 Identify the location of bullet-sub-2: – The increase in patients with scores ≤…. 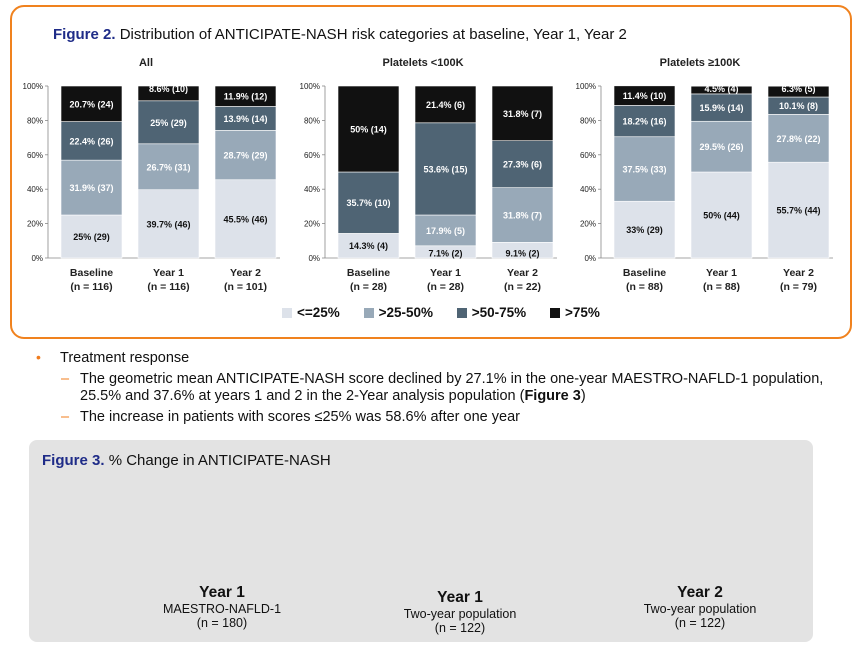
(446, 417).